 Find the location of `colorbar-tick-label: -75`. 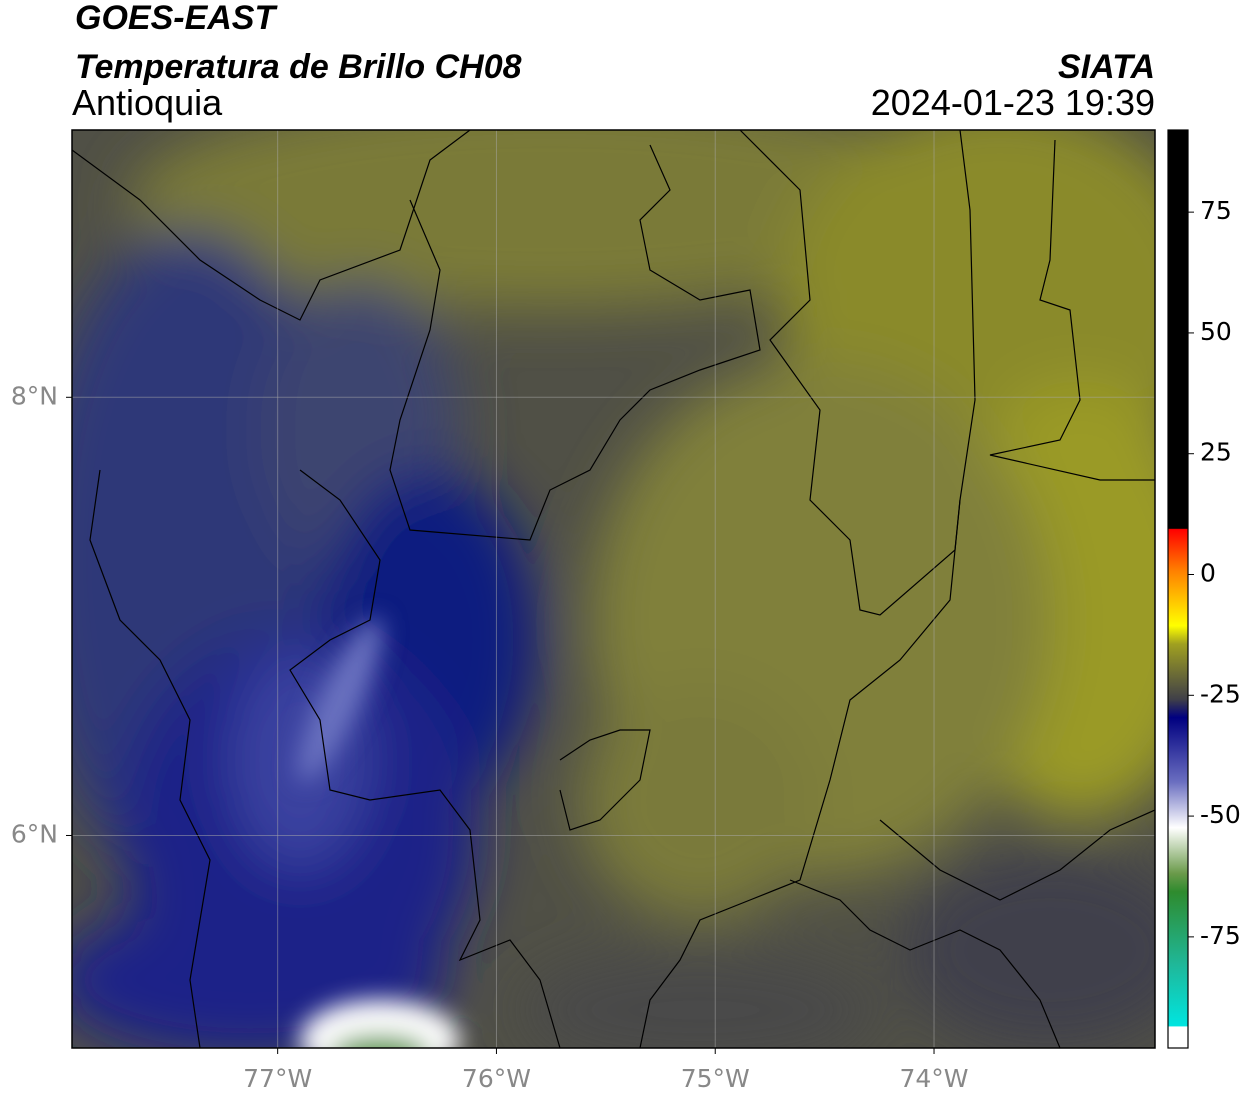

colorbar-tick-label: -75 is located at coordinates (1220, 935).